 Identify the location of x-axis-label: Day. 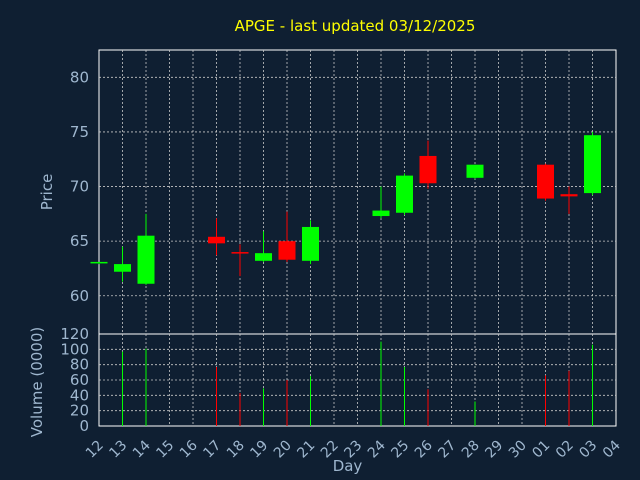
(348, 466).